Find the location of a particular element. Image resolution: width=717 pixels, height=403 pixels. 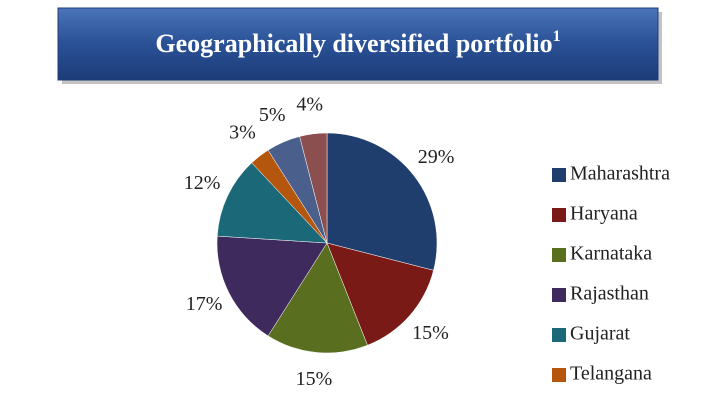

legend-label: Maharashtra is located at coordinates (620, 174).